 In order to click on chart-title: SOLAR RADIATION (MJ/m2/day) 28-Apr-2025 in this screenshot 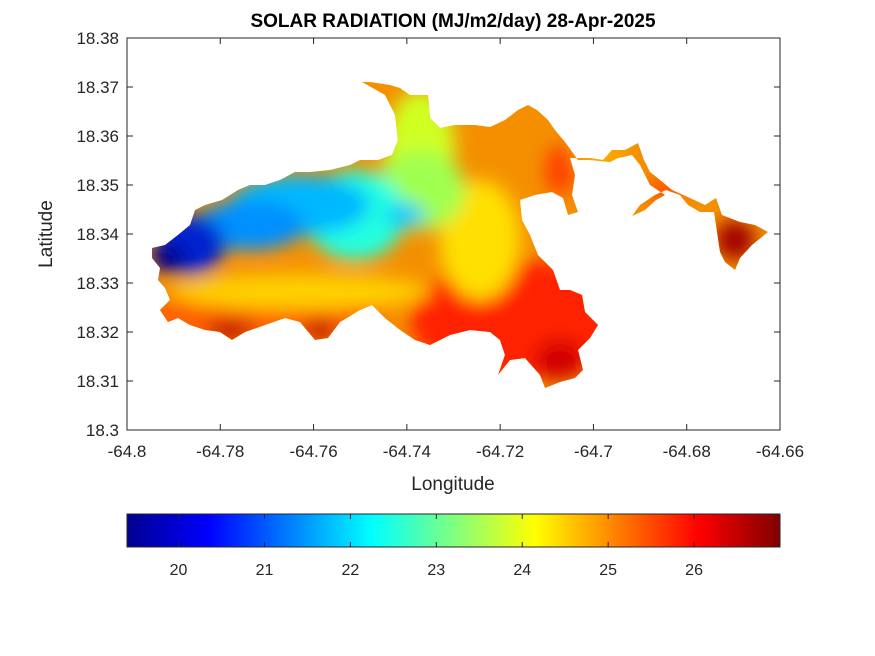, I will do `click(452, 21)`.